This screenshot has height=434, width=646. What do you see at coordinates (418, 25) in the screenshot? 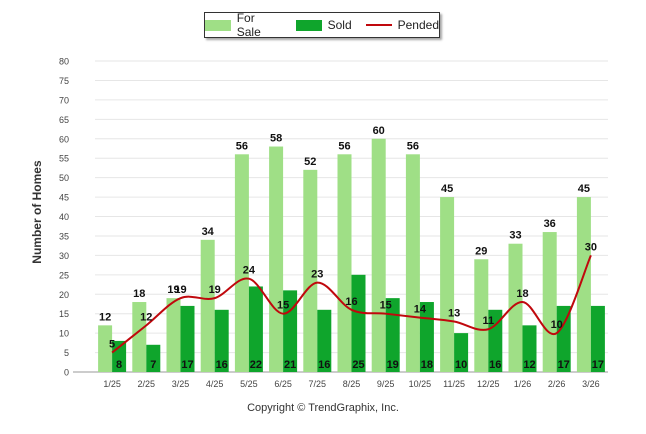
I see `legend-label-pended: Pended` at bounding box center [418, 25].